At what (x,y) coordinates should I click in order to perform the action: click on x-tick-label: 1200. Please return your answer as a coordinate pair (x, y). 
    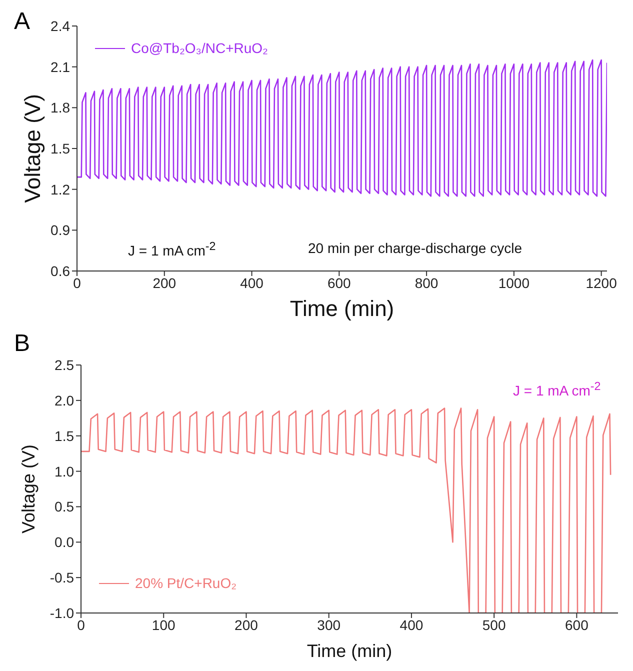
    Looking at the image, I should click on (602, 282).